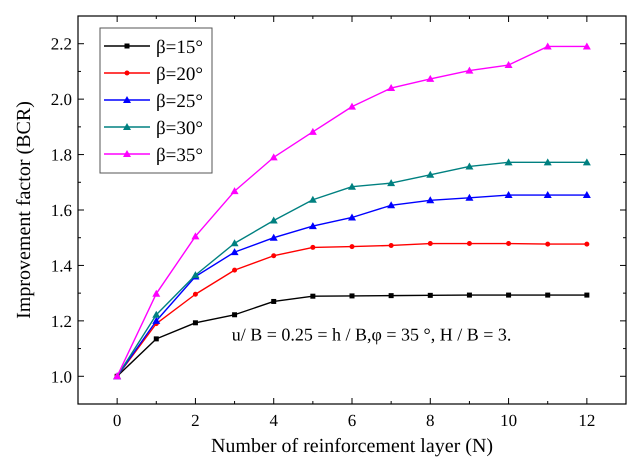  What do you see at coordinates (273, 420) in the screenshot?
I see `x-tick-label: 4` at bounding box center [273, 420].